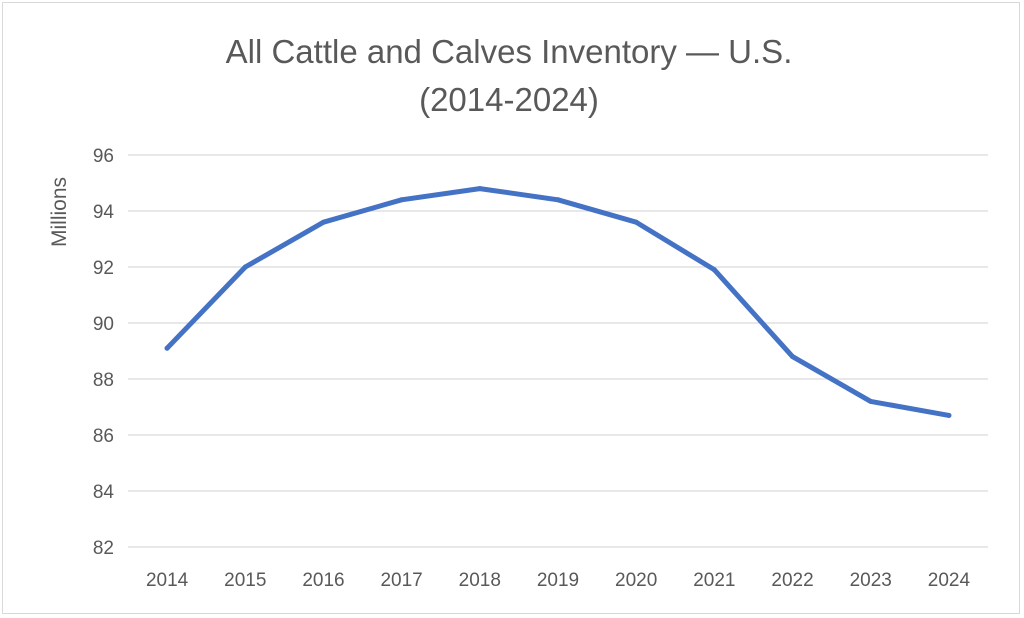  What do you see at coordinates (401, 580) in the screenshot?
I see `x-tick-label: 2017` at bounding box center [401, 580].